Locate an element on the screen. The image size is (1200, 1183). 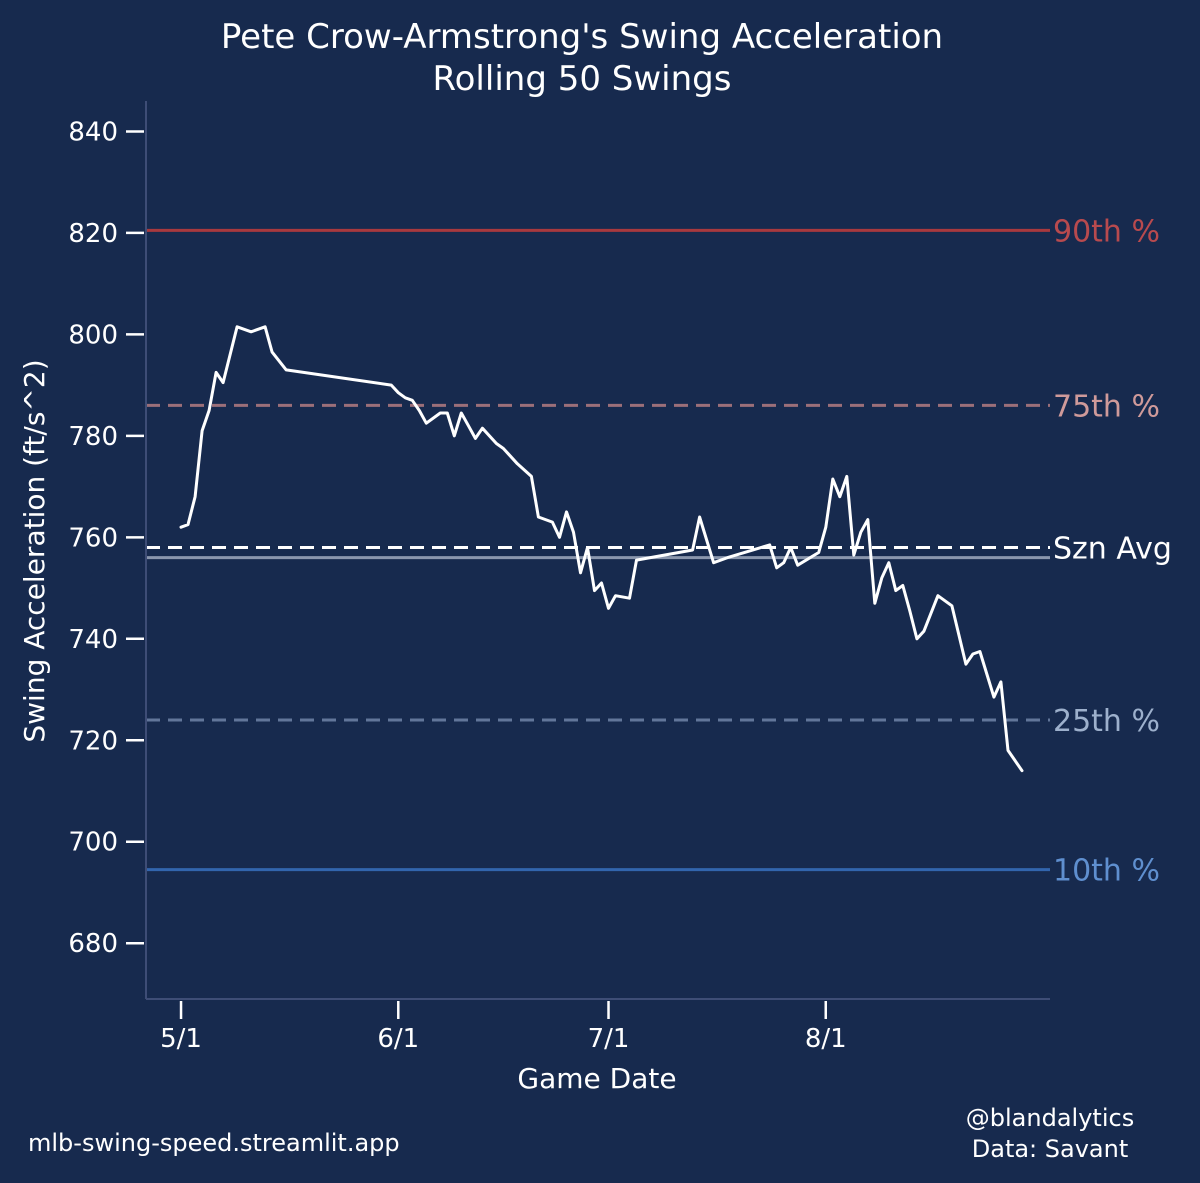
reference-label-25th: 25th % is located at coordinates (1106, 721).